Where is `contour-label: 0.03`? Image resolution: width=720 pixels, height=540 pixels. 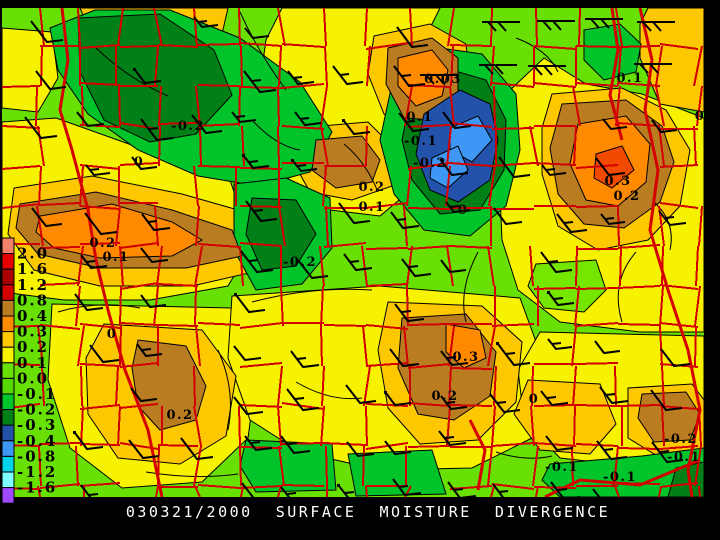 contour-label: 0.03 is located at coordinates (443, 79).